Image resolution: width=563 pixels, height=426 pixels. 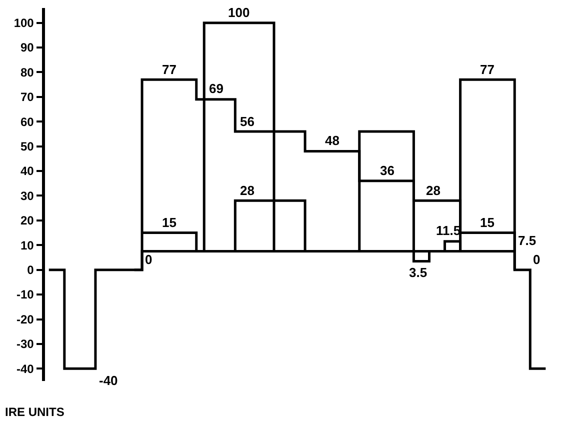 What do you see at coordinates (25, 344) in the screenshot?
I see `y-tick-label: -30` at bounding box center [25, 344].